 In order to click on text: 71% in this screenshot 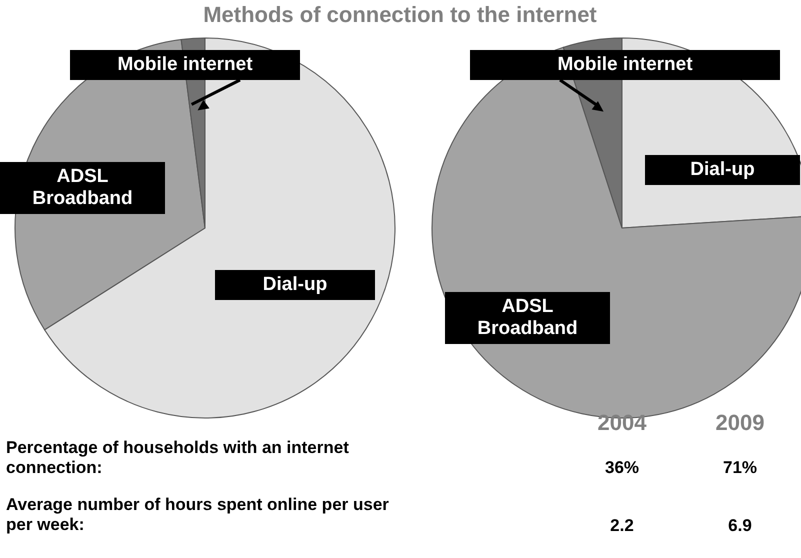, I will do `click(740, 468)`.